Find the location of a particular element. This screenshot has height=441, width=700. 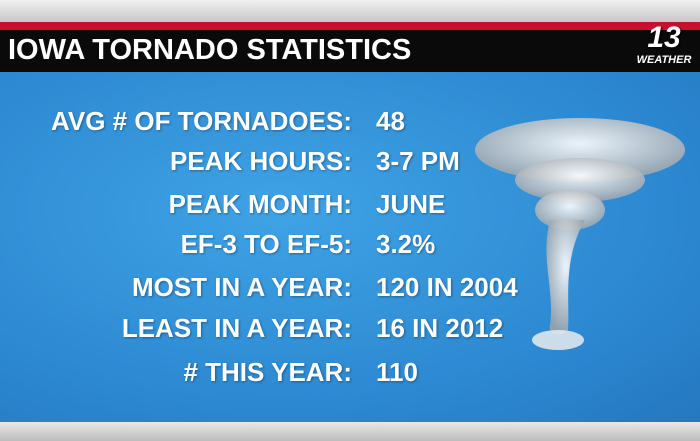

logo-number: 13 is located at coordinates (664, 37).